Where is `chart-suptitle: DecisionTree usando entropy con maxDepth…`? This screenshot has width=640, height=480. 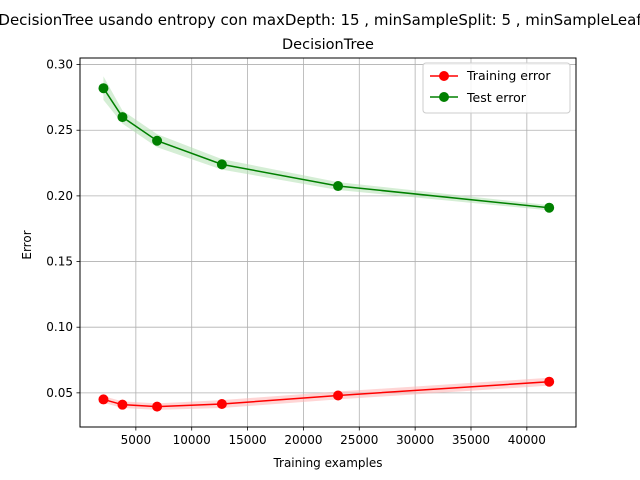
chart-suptitle: DecisionTree usando entropy con maxDepth… is located at coordinates (320, 20).